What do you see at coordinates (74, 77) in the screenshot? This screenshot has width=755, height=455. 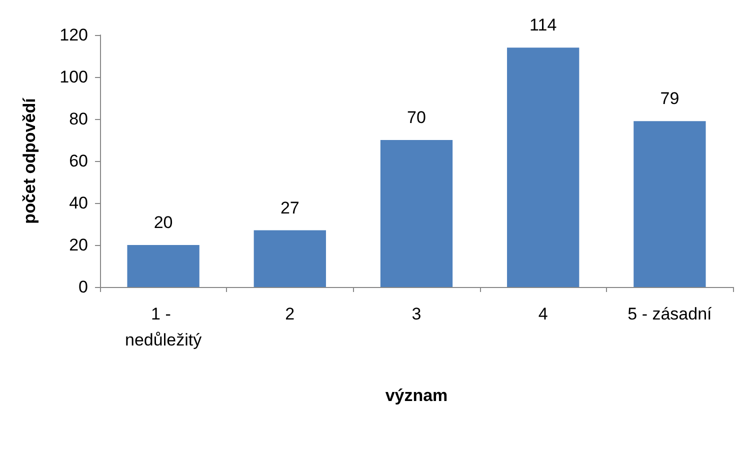 I see `y-tick-label: 100` at bounding box center [74, 77].